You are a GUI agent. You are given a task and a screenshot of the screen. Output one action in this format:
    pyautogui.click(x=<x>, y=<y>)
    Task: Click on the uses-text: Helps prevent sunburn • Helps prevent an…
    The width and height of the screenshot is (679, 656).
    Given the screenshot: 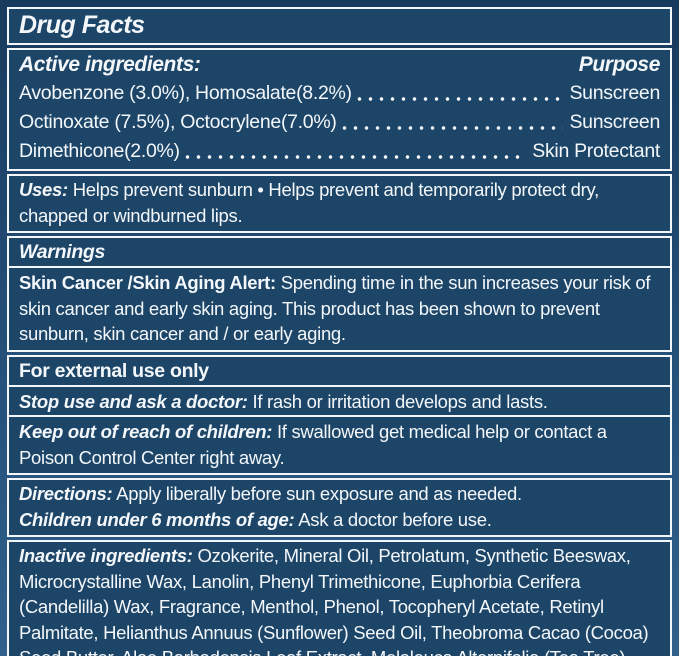 What is the action you would take?
    pyautogui.click(x=309, y=202)
    